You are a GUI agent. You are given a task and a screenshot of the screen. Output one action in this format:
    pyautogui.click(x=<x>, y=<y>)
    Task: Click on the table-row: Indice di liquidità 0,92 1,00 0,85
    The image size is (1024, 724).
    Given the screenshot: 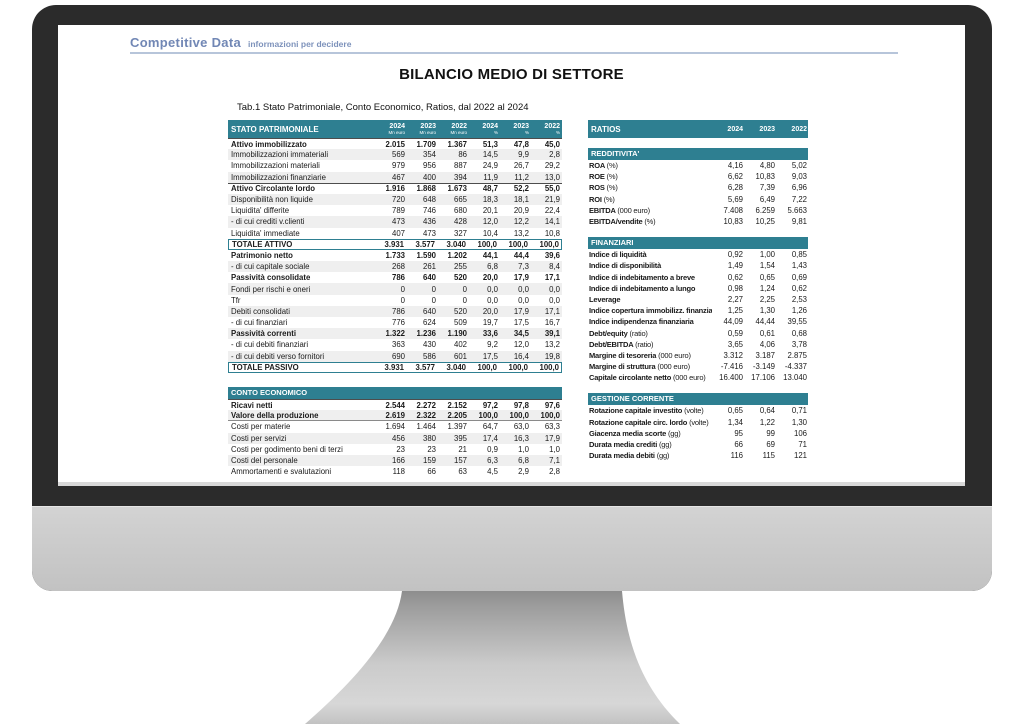 What is the action you would take?
    pyautogui.click(x=698, y=254)
    